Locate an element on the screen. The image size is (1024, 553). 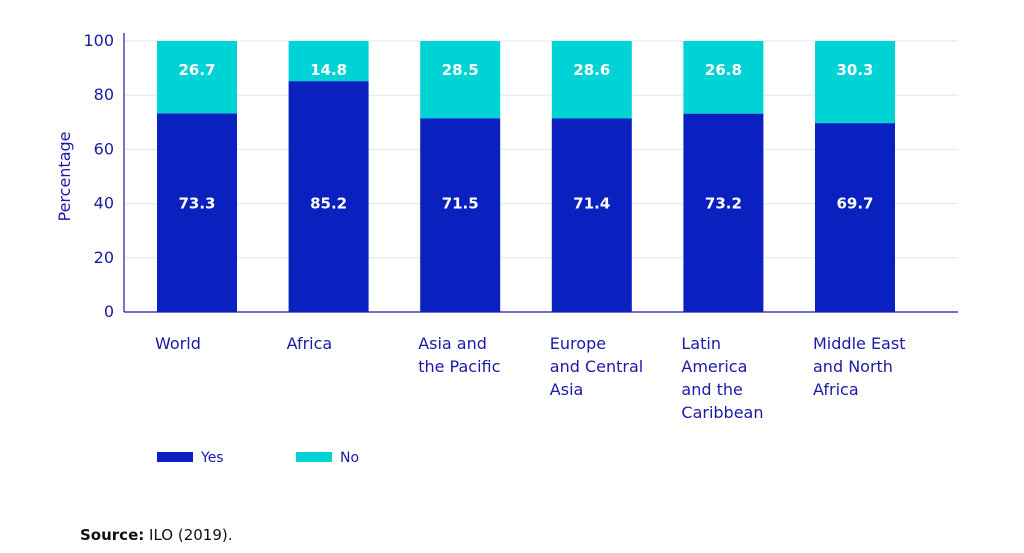
data-label: 85.2 is located at coordinates (328, 204).